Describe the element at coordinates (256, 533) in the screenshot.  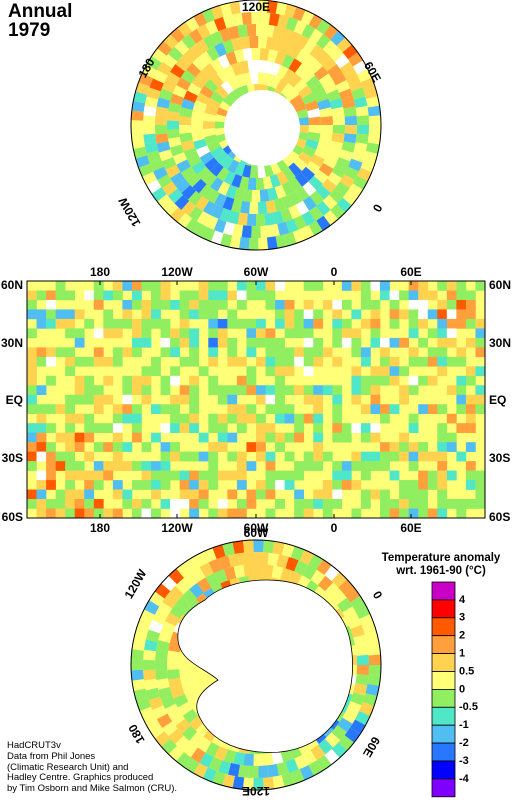
I see `south-label-60w: 60W` at that location.